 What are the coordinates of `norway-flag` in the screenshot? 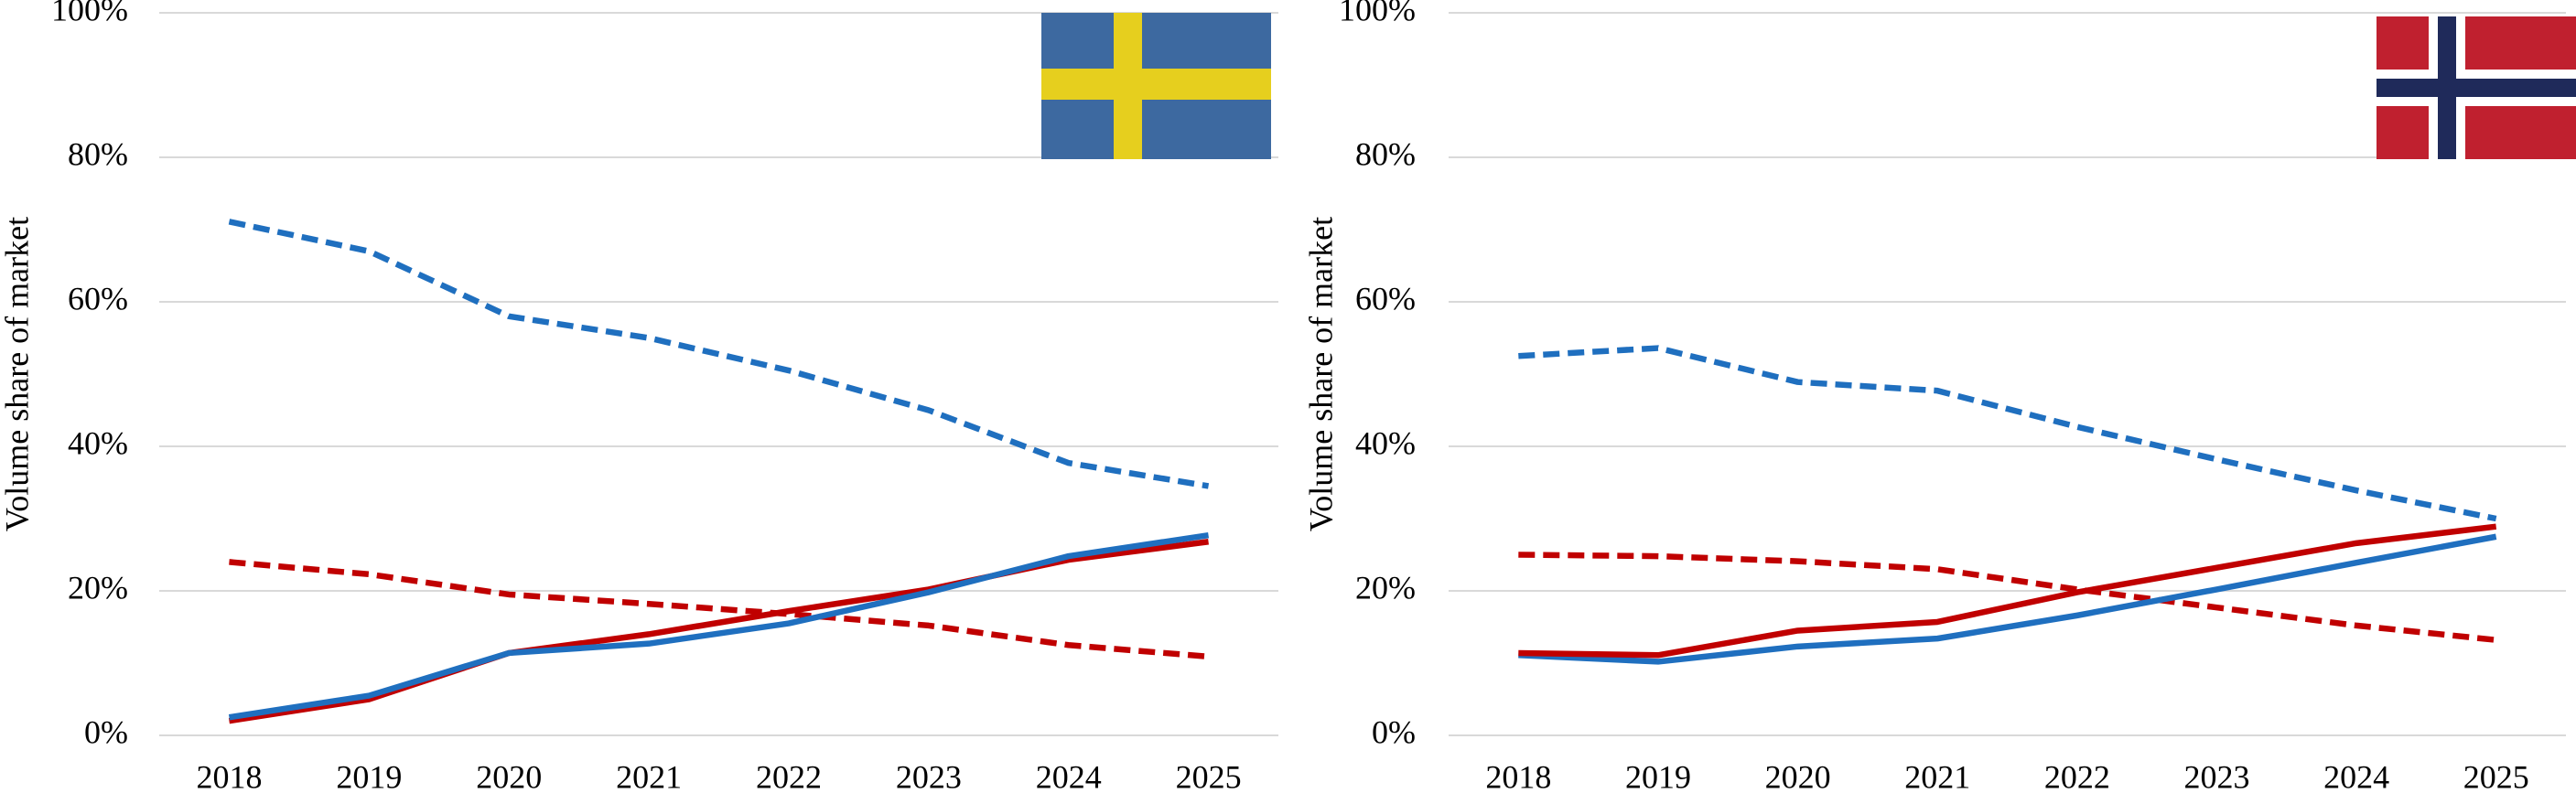 It's located at (2477, 87).